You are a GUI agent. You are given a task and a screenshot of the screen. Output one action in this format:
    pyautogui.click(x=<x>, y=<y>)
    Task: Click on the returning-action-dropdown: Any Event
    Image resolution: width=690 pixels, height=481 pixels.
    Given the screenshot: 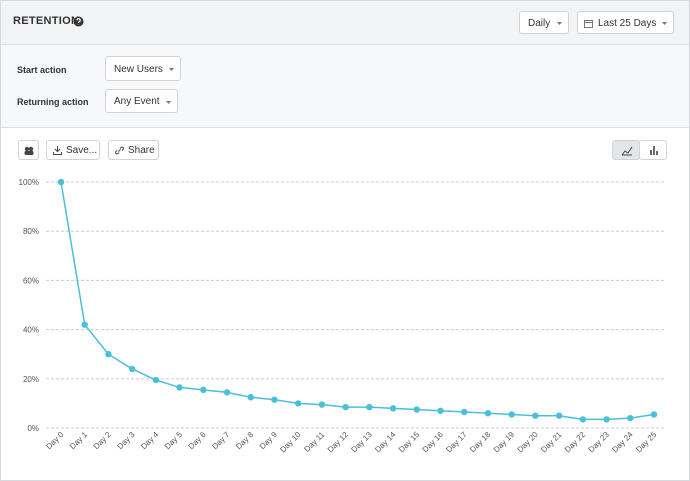 What is the action you would take?
    pyautogui.click(x=141, y=101)
    